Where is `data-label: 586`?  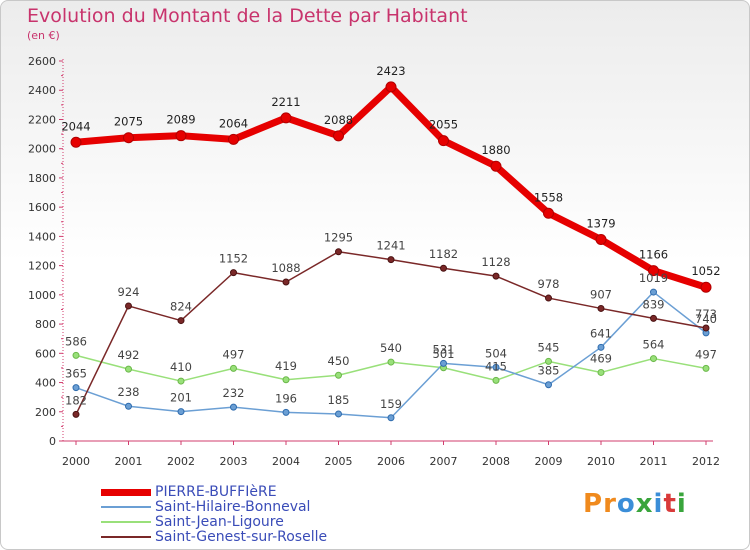 data-label: 586 is located at coordinates (76, 341).